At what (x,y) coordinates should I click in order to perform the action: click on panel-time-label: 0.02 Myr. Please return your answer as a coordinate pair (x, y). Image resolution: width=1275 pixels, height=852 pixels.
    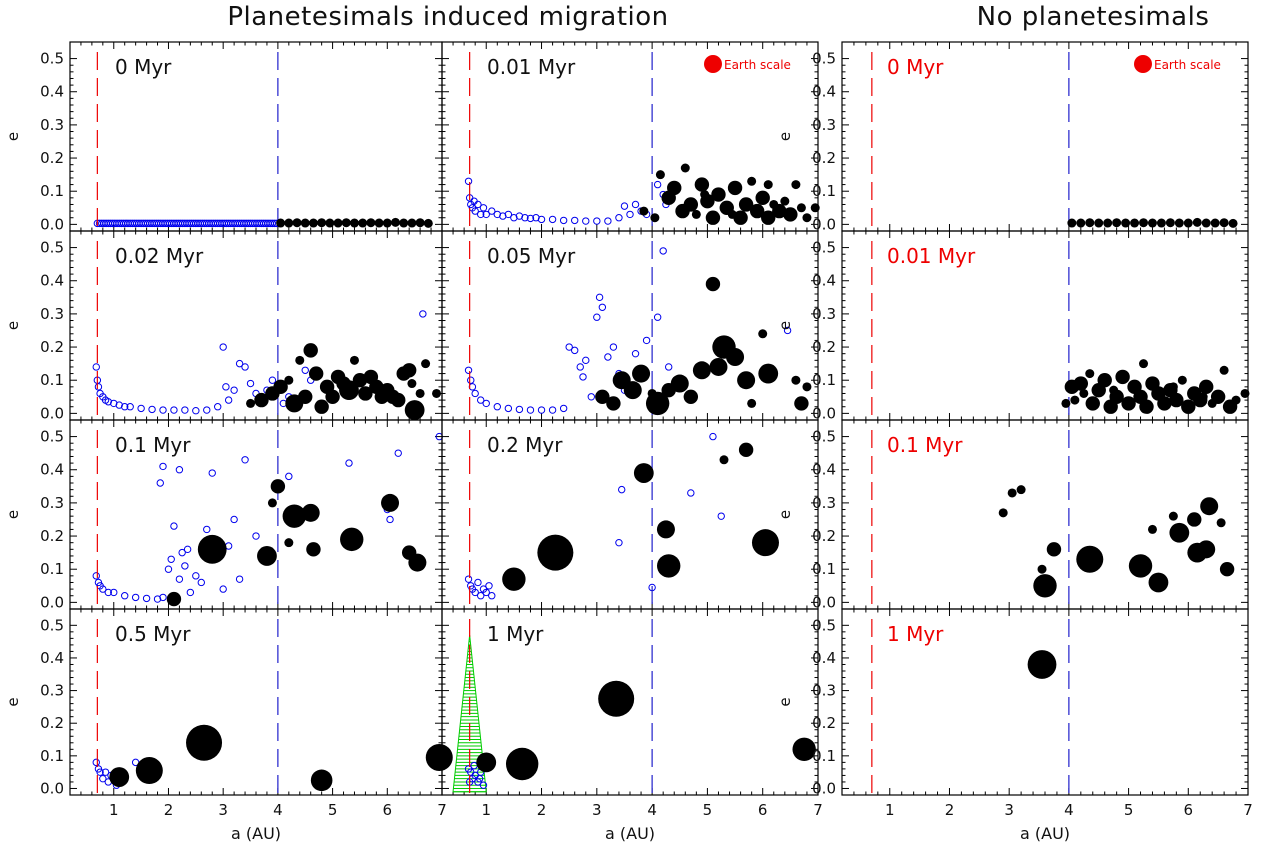
    Looking at the image, I should click on (159, 256).